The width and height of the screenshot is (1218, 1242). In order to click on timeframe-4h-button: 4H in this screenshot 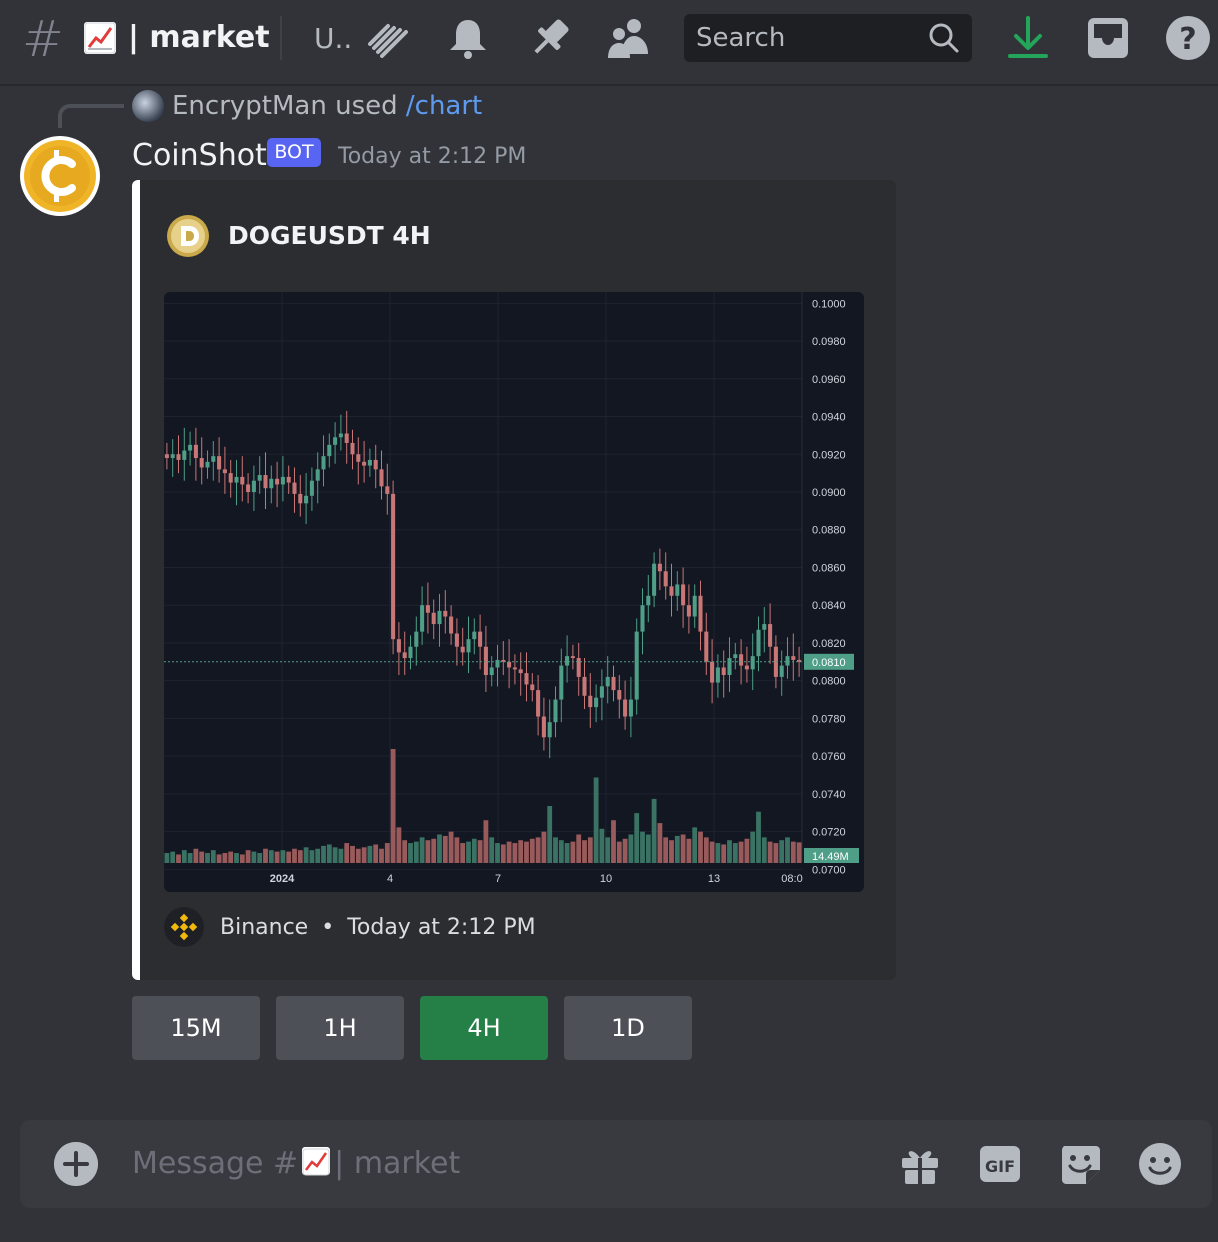, I will do `click(484, 1028)`.